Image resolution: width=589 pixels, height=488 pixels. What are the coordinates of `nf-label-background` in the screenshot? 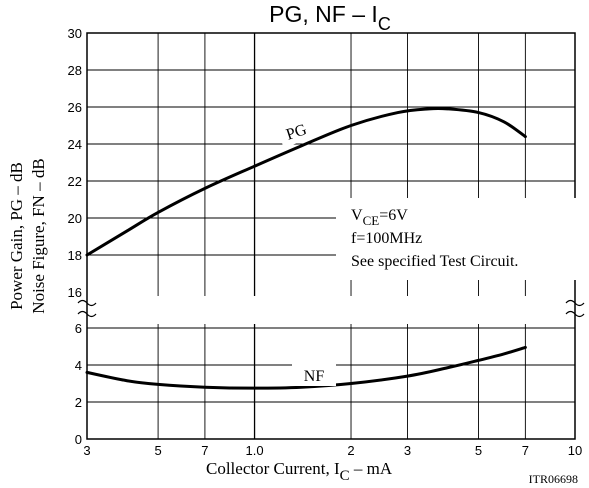 It's located at (314, 375).